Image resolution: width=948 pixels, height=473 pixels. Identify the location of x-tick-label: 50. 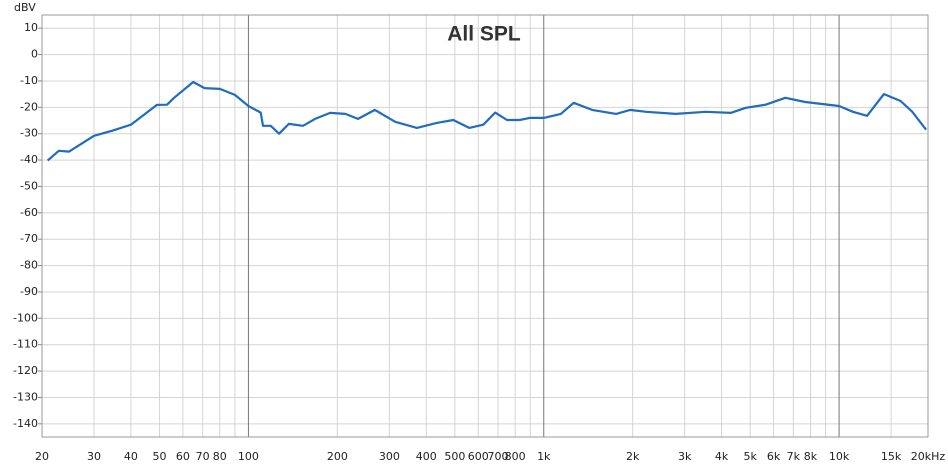
(160, 456).